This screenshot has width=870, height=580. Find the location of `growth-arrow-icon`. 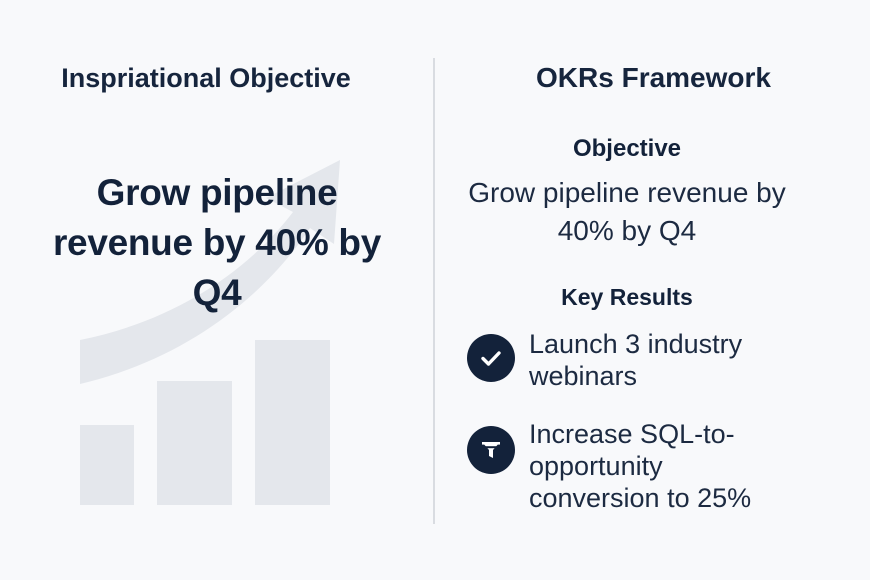

growth-arrow-icon is located at coordinates (210, 272).